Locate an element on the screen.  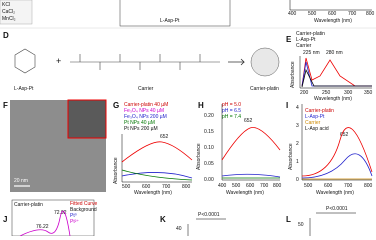
y-tick: 1 is located at coordinates (297, 162).